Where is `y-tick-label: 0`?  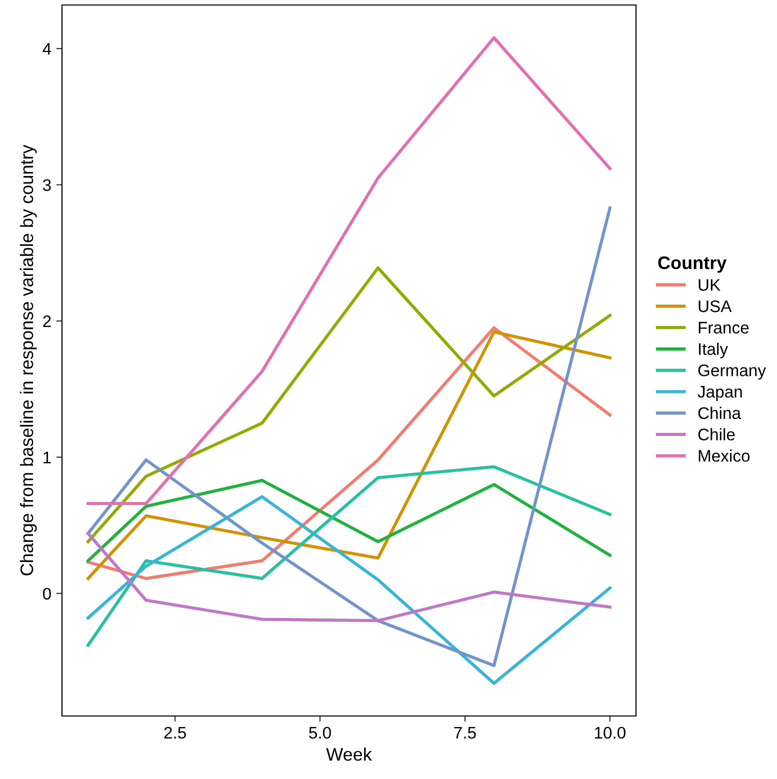 y-tick-label: 0 is located at coordinates (46, 594).